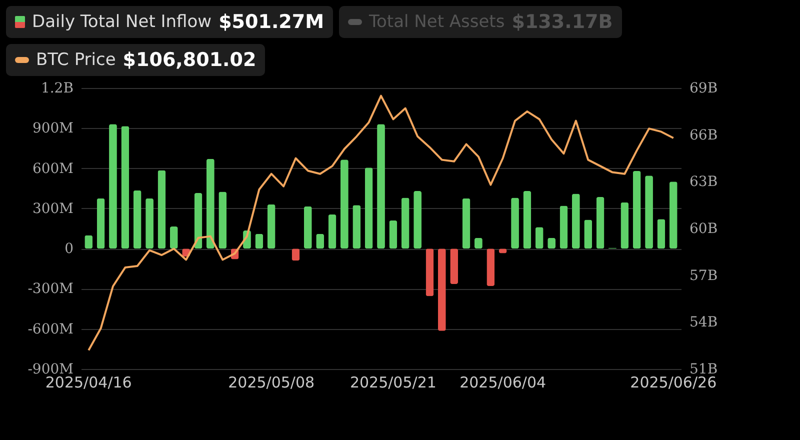 This screenshot has width=800, height=440. What do you see at coordinates (53, 208) in the screenshot?
I see `y-tick-label: 300M` at bounding box center [53, 208].